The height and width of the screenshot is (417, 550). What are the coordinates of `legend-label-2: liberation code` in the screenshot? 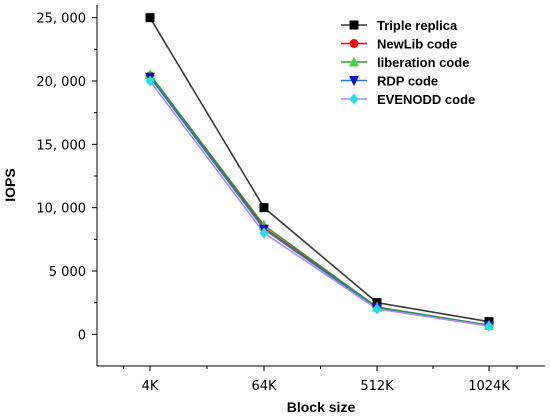 It's located at (423, 62).